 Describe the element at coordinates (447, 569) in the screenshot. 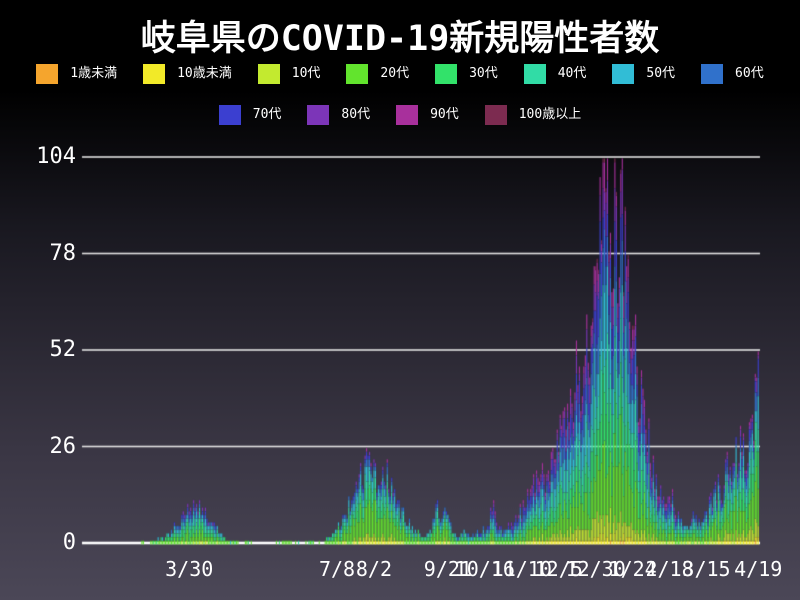

I see `x-axis-tick-label: 9/21` at that location.